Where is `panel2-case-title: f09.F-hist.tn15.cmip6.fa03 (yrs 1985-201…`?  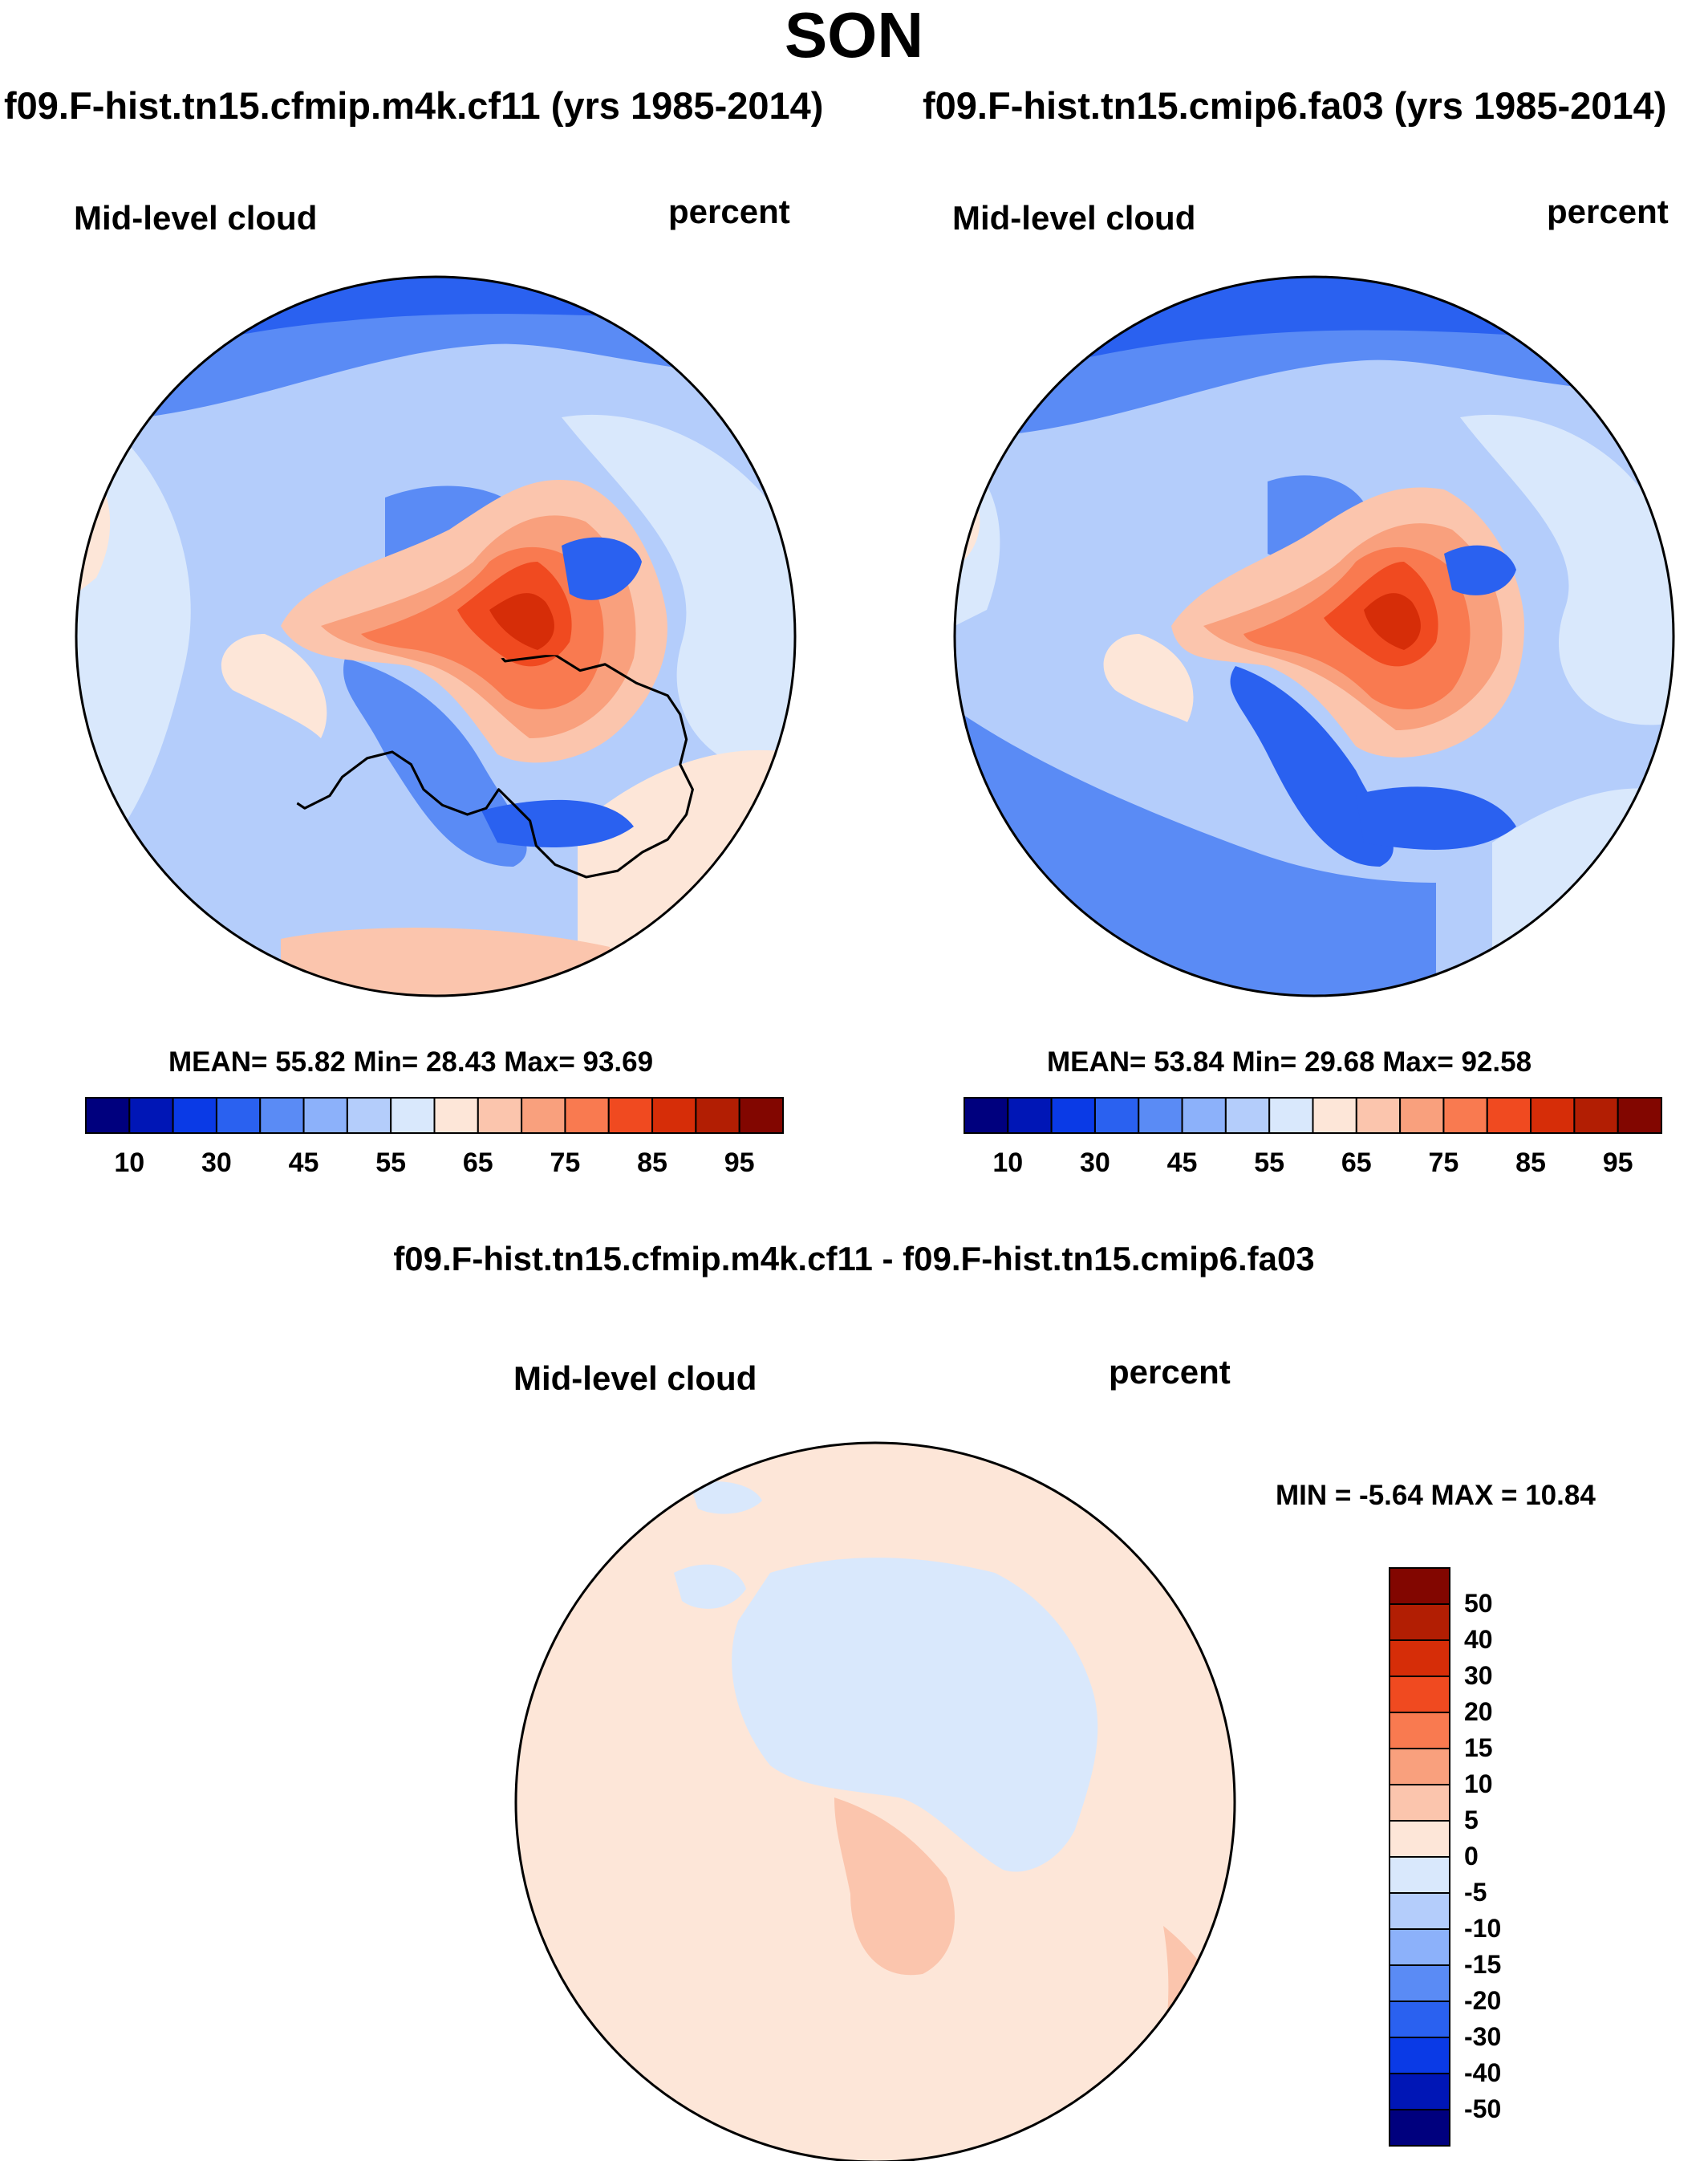
panel2-case-title: f09.F-hist.tn15.cmip6.fa03 (yrs 1985-201… is located at coordinates (1295, 105).